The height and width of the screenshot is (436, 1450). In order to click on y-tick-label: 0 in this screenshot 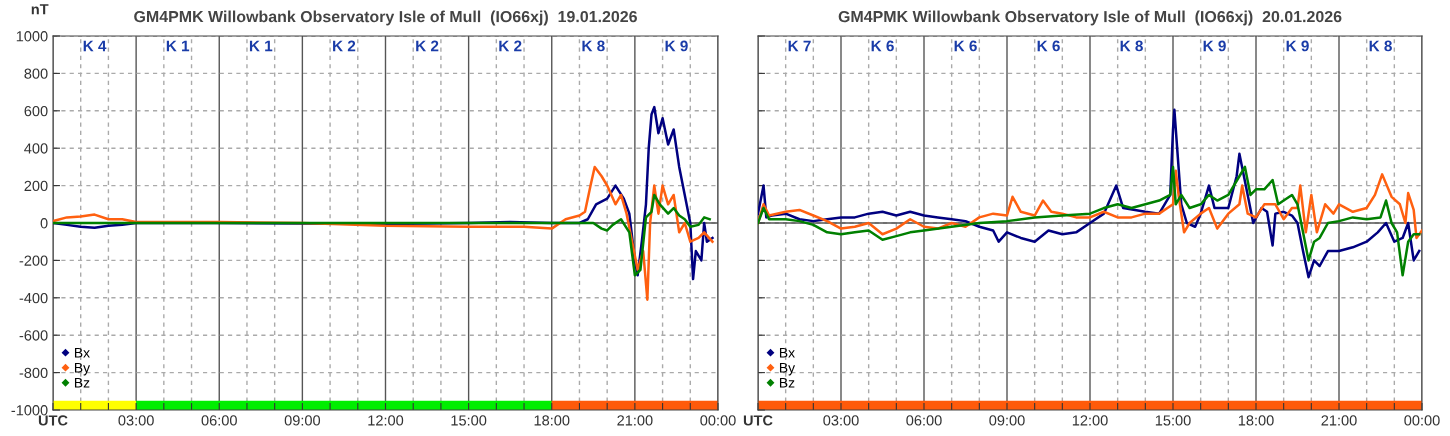, I will do `click(44, 223)`.